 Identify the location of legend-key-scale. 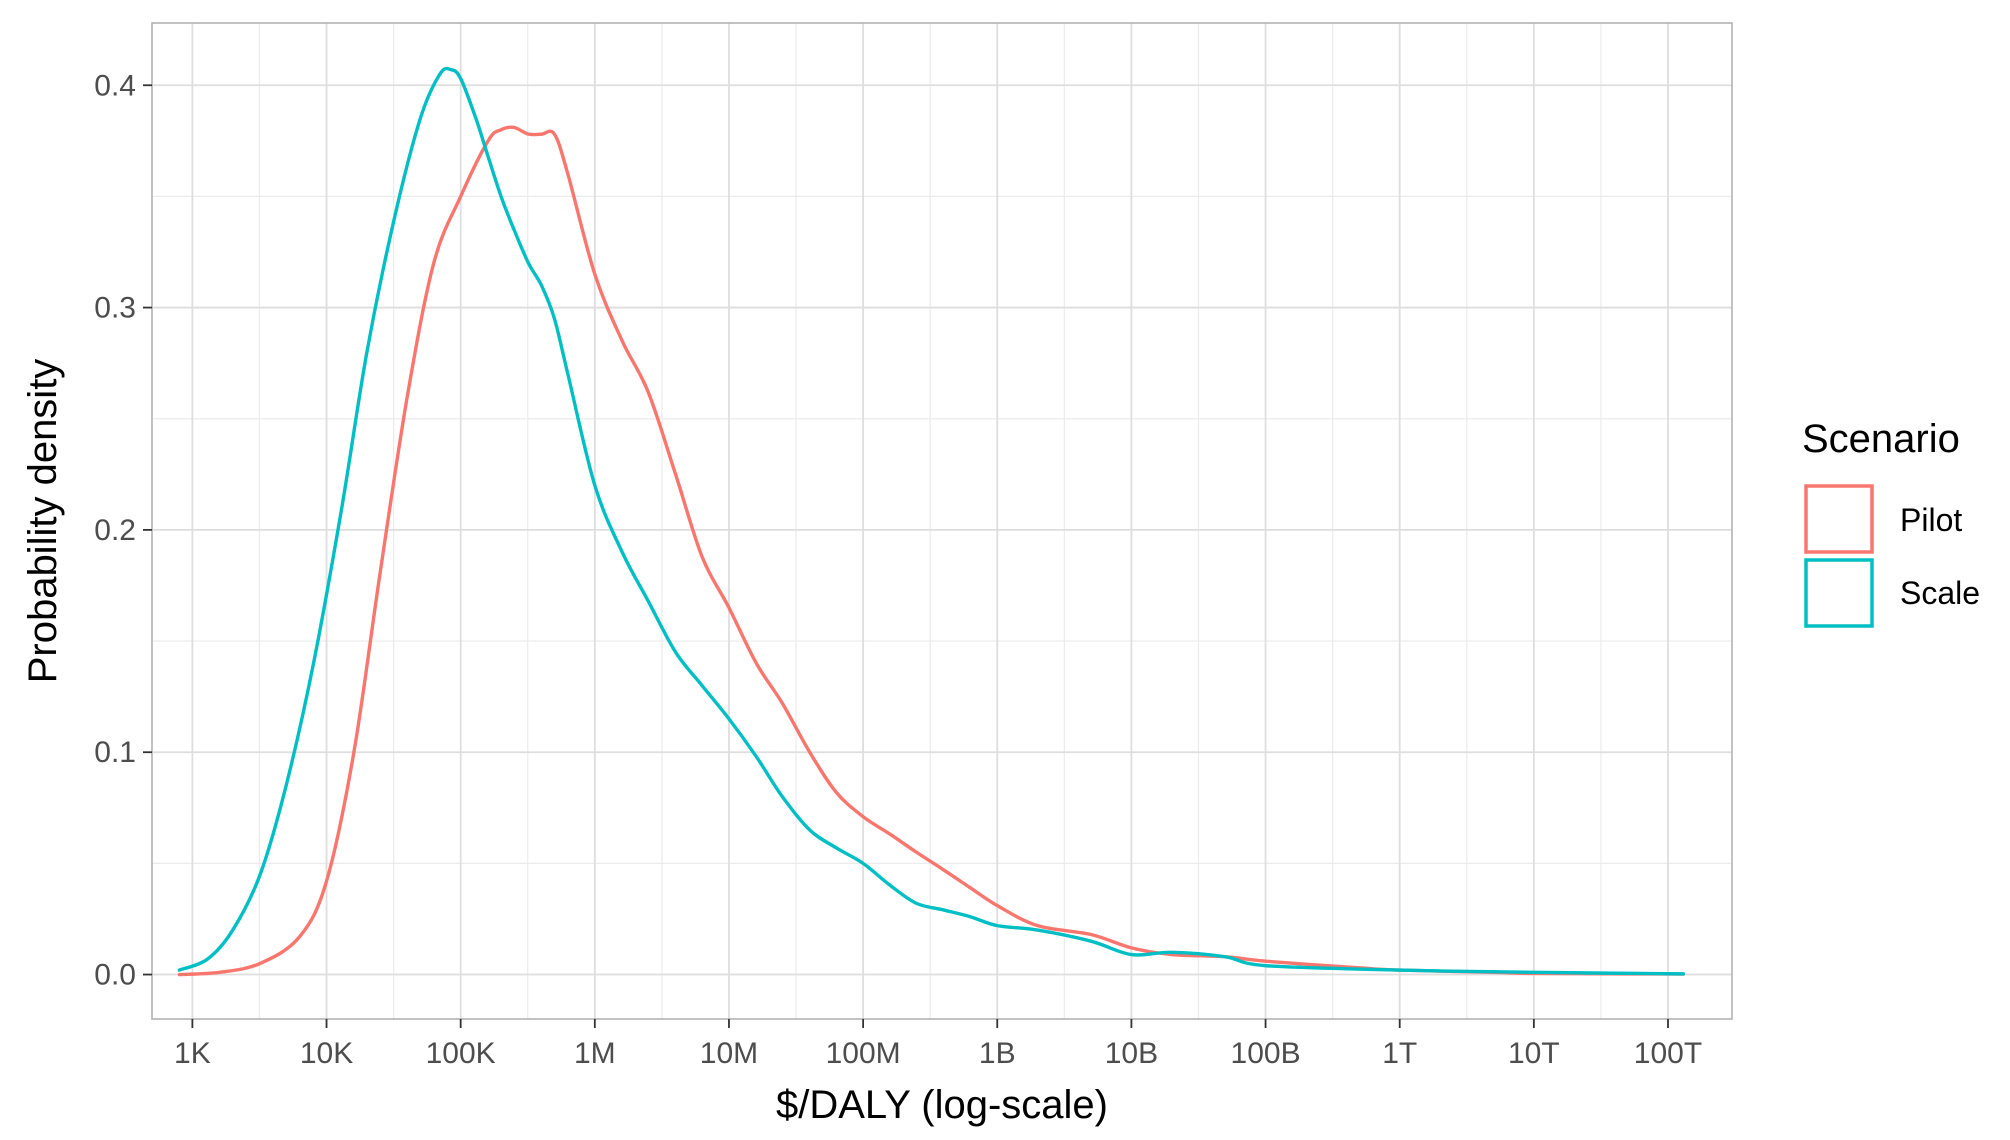
(1839, 593).